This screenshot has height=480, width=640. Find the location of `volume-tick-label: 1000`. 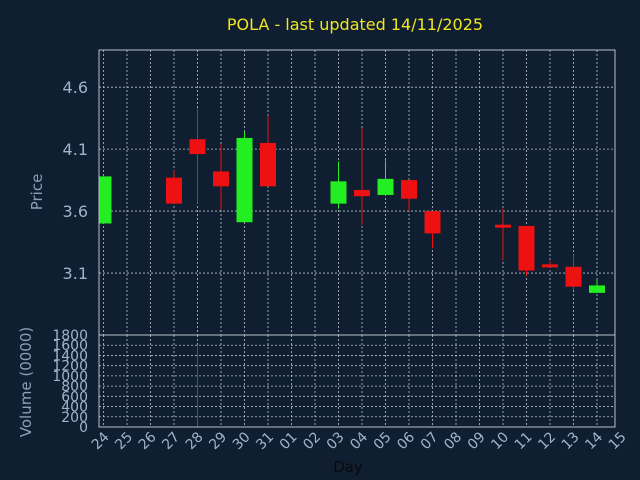

volume-tick-label: 1000 is located at coordinates (70, 377).